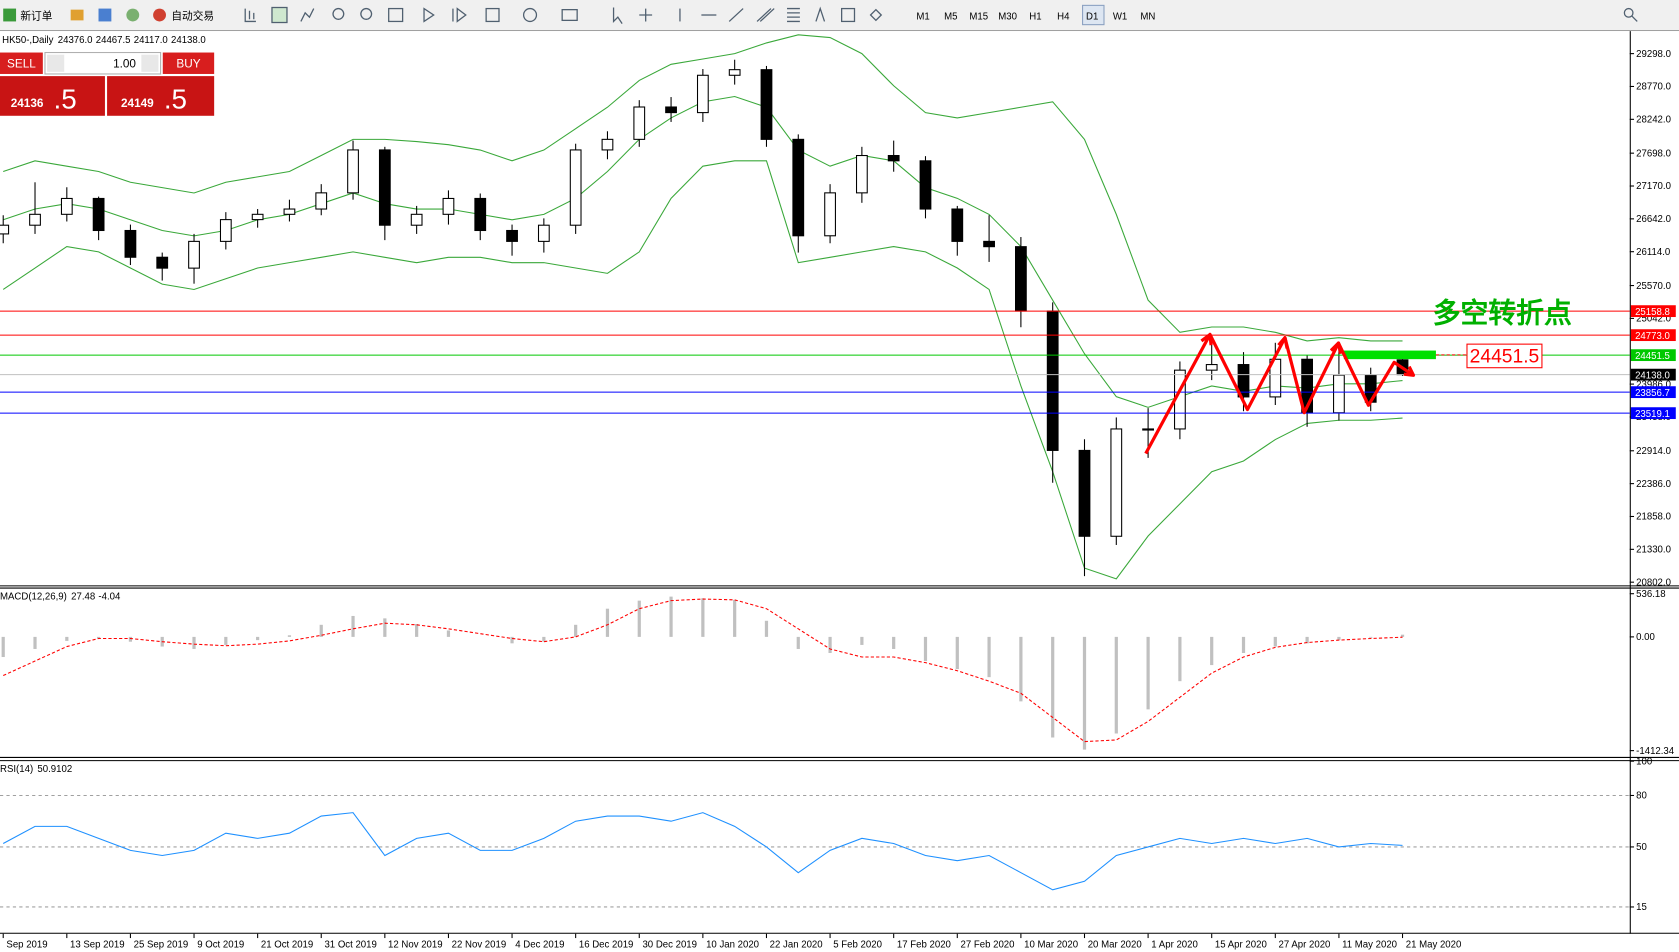 The image size is (1679, 952). What do you see at coordinates (250, 15) in the screenshot?
I see `bar-chart-tool` at bounding box center [250, 15].